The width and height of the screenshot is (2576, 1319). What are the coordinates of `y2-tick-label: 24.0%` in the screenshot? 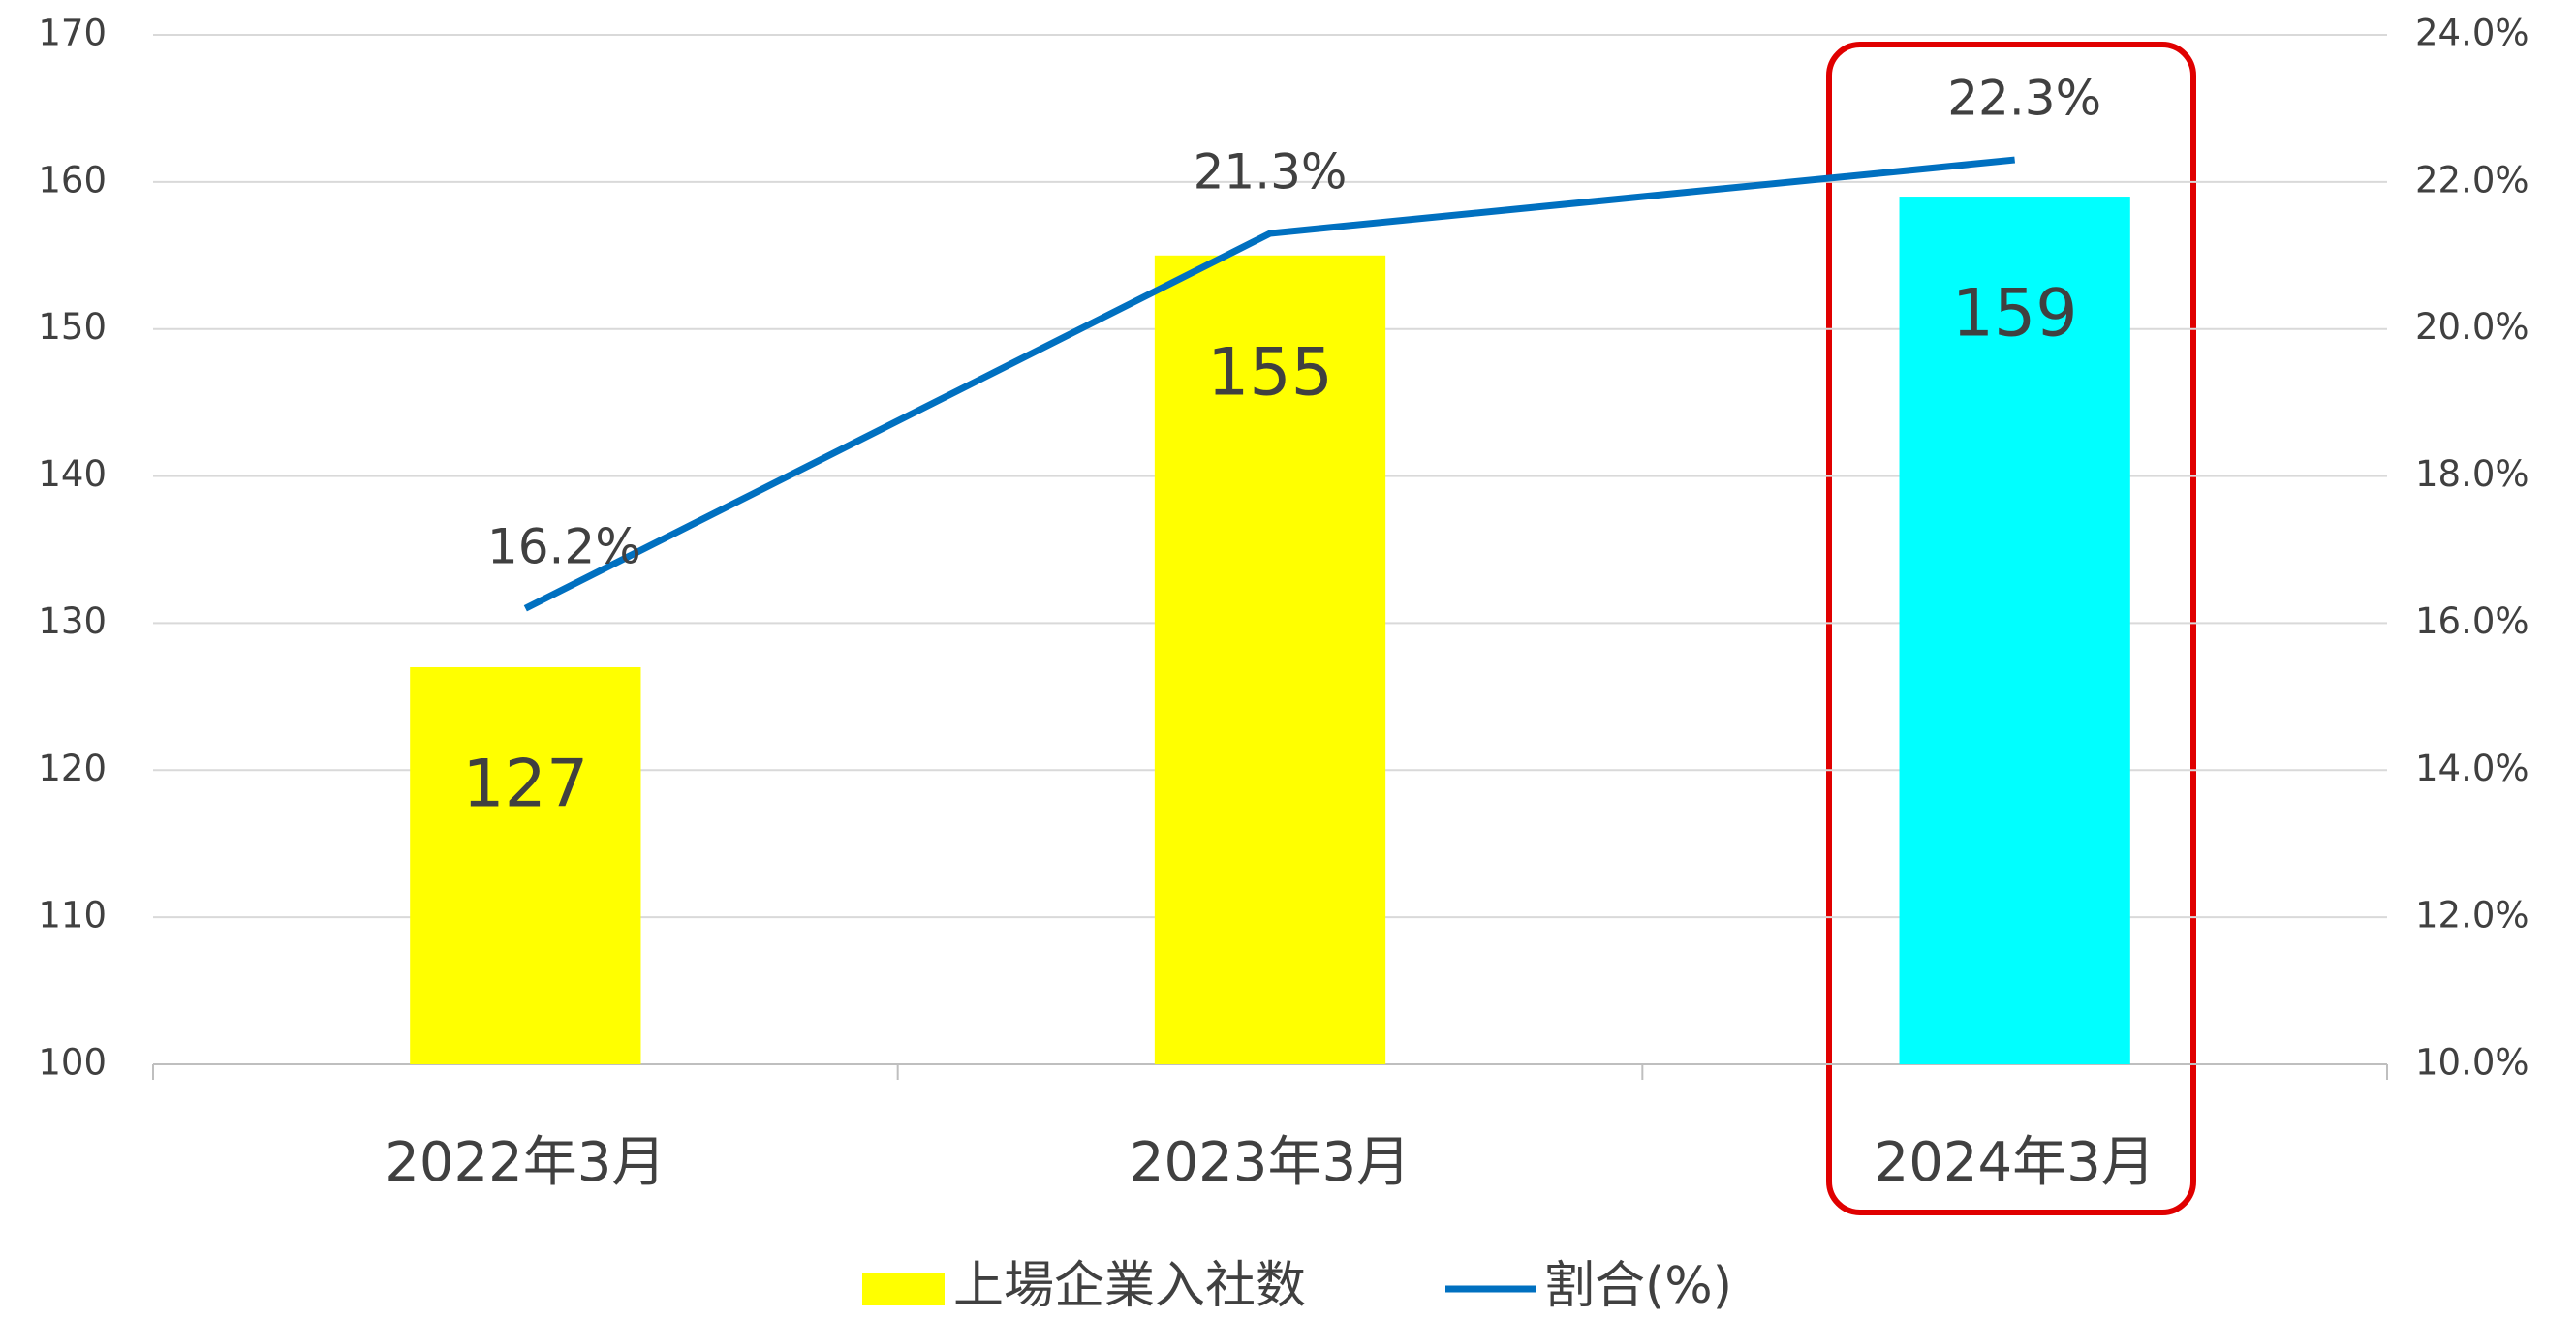 It's located at (2472, 33).